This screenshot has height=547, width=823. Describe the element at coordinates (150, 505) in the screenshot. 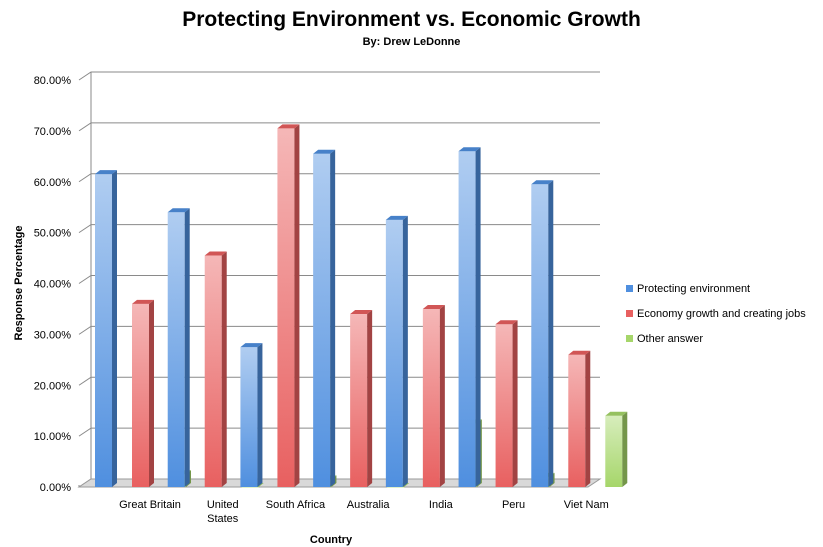

I see `x-tick-label: Great Britain` at that location.